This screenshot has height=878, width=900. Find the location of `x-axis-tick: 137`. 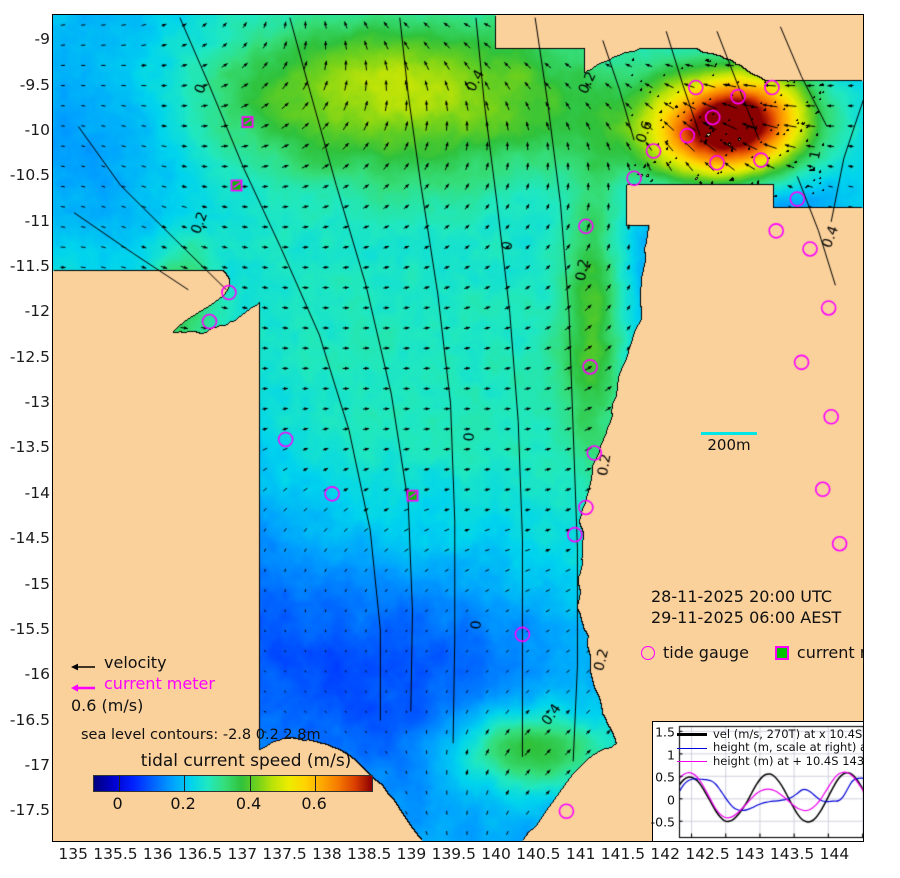

x-axis-tick: 137 is located at coordinates (242, 854).